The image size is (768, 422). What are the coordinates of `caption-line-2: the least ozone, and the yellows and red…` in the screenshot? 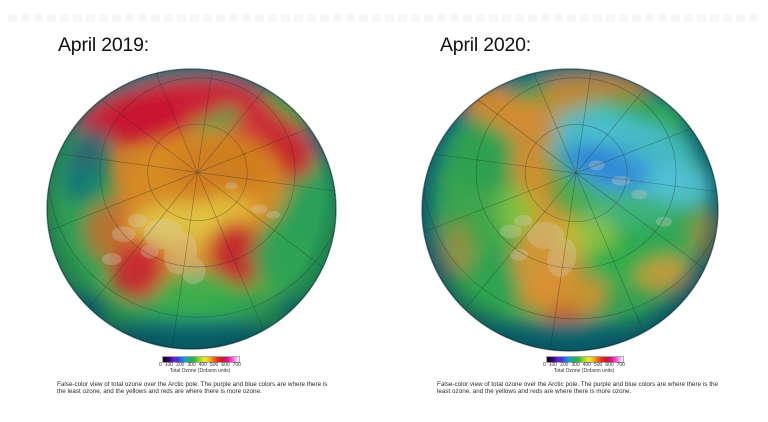 It's located at (159, 392).